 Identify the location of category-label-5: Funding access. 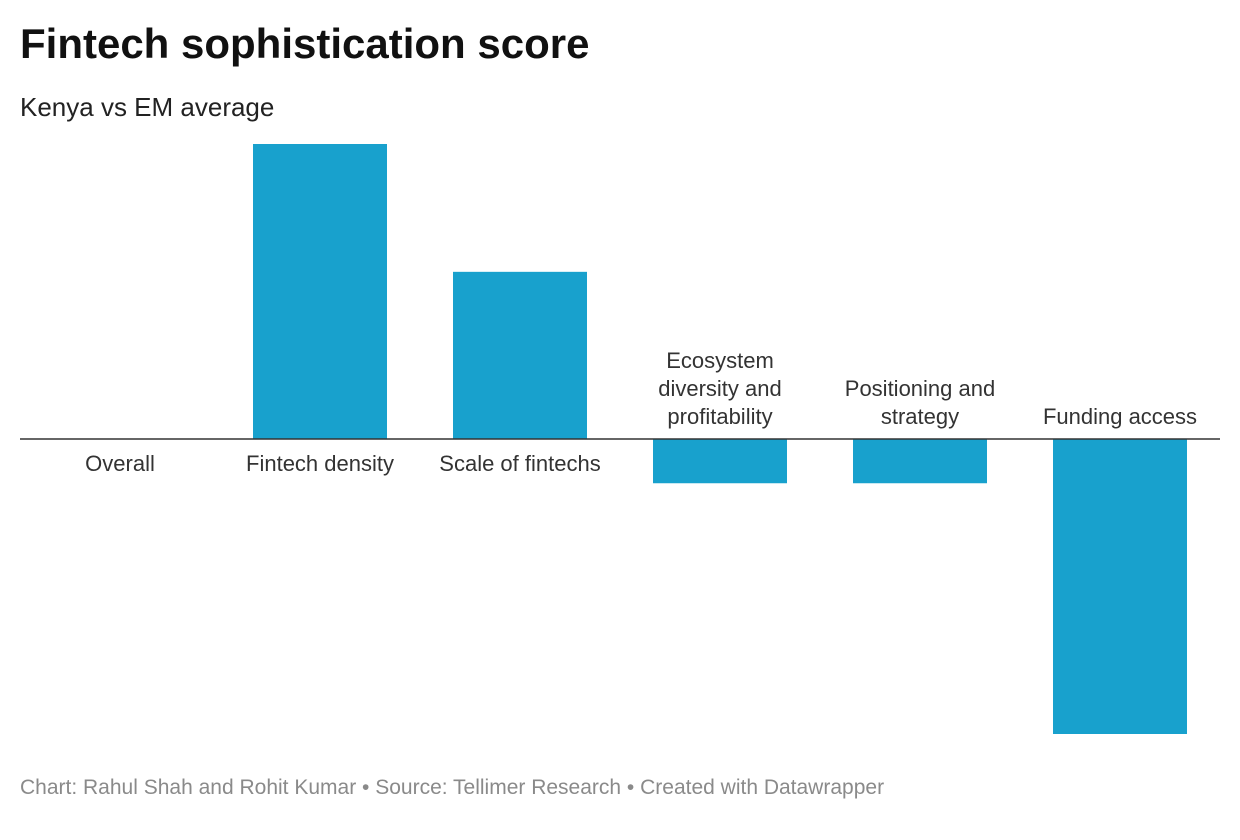
(1120, 416).